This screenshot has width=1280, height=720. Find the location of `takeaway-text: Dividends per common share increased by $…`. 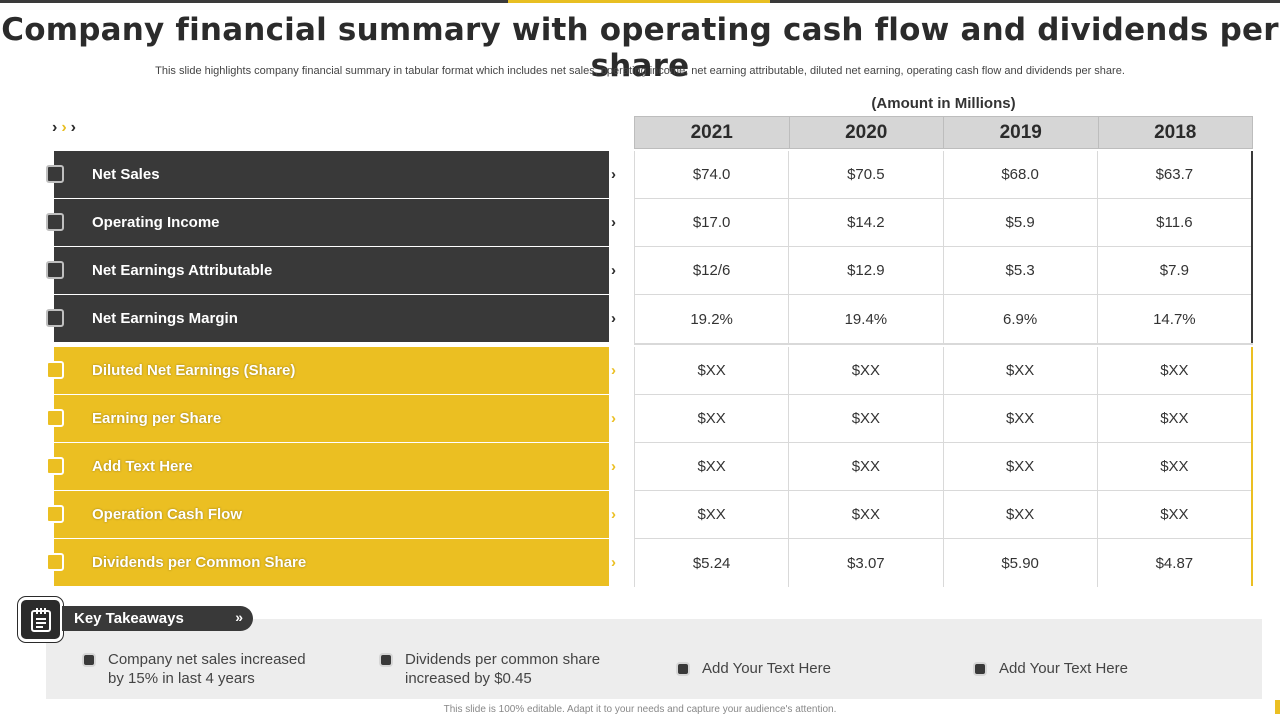

takeaway-text: Dividends per common share increased by $… is located at coordinates (503, 669).